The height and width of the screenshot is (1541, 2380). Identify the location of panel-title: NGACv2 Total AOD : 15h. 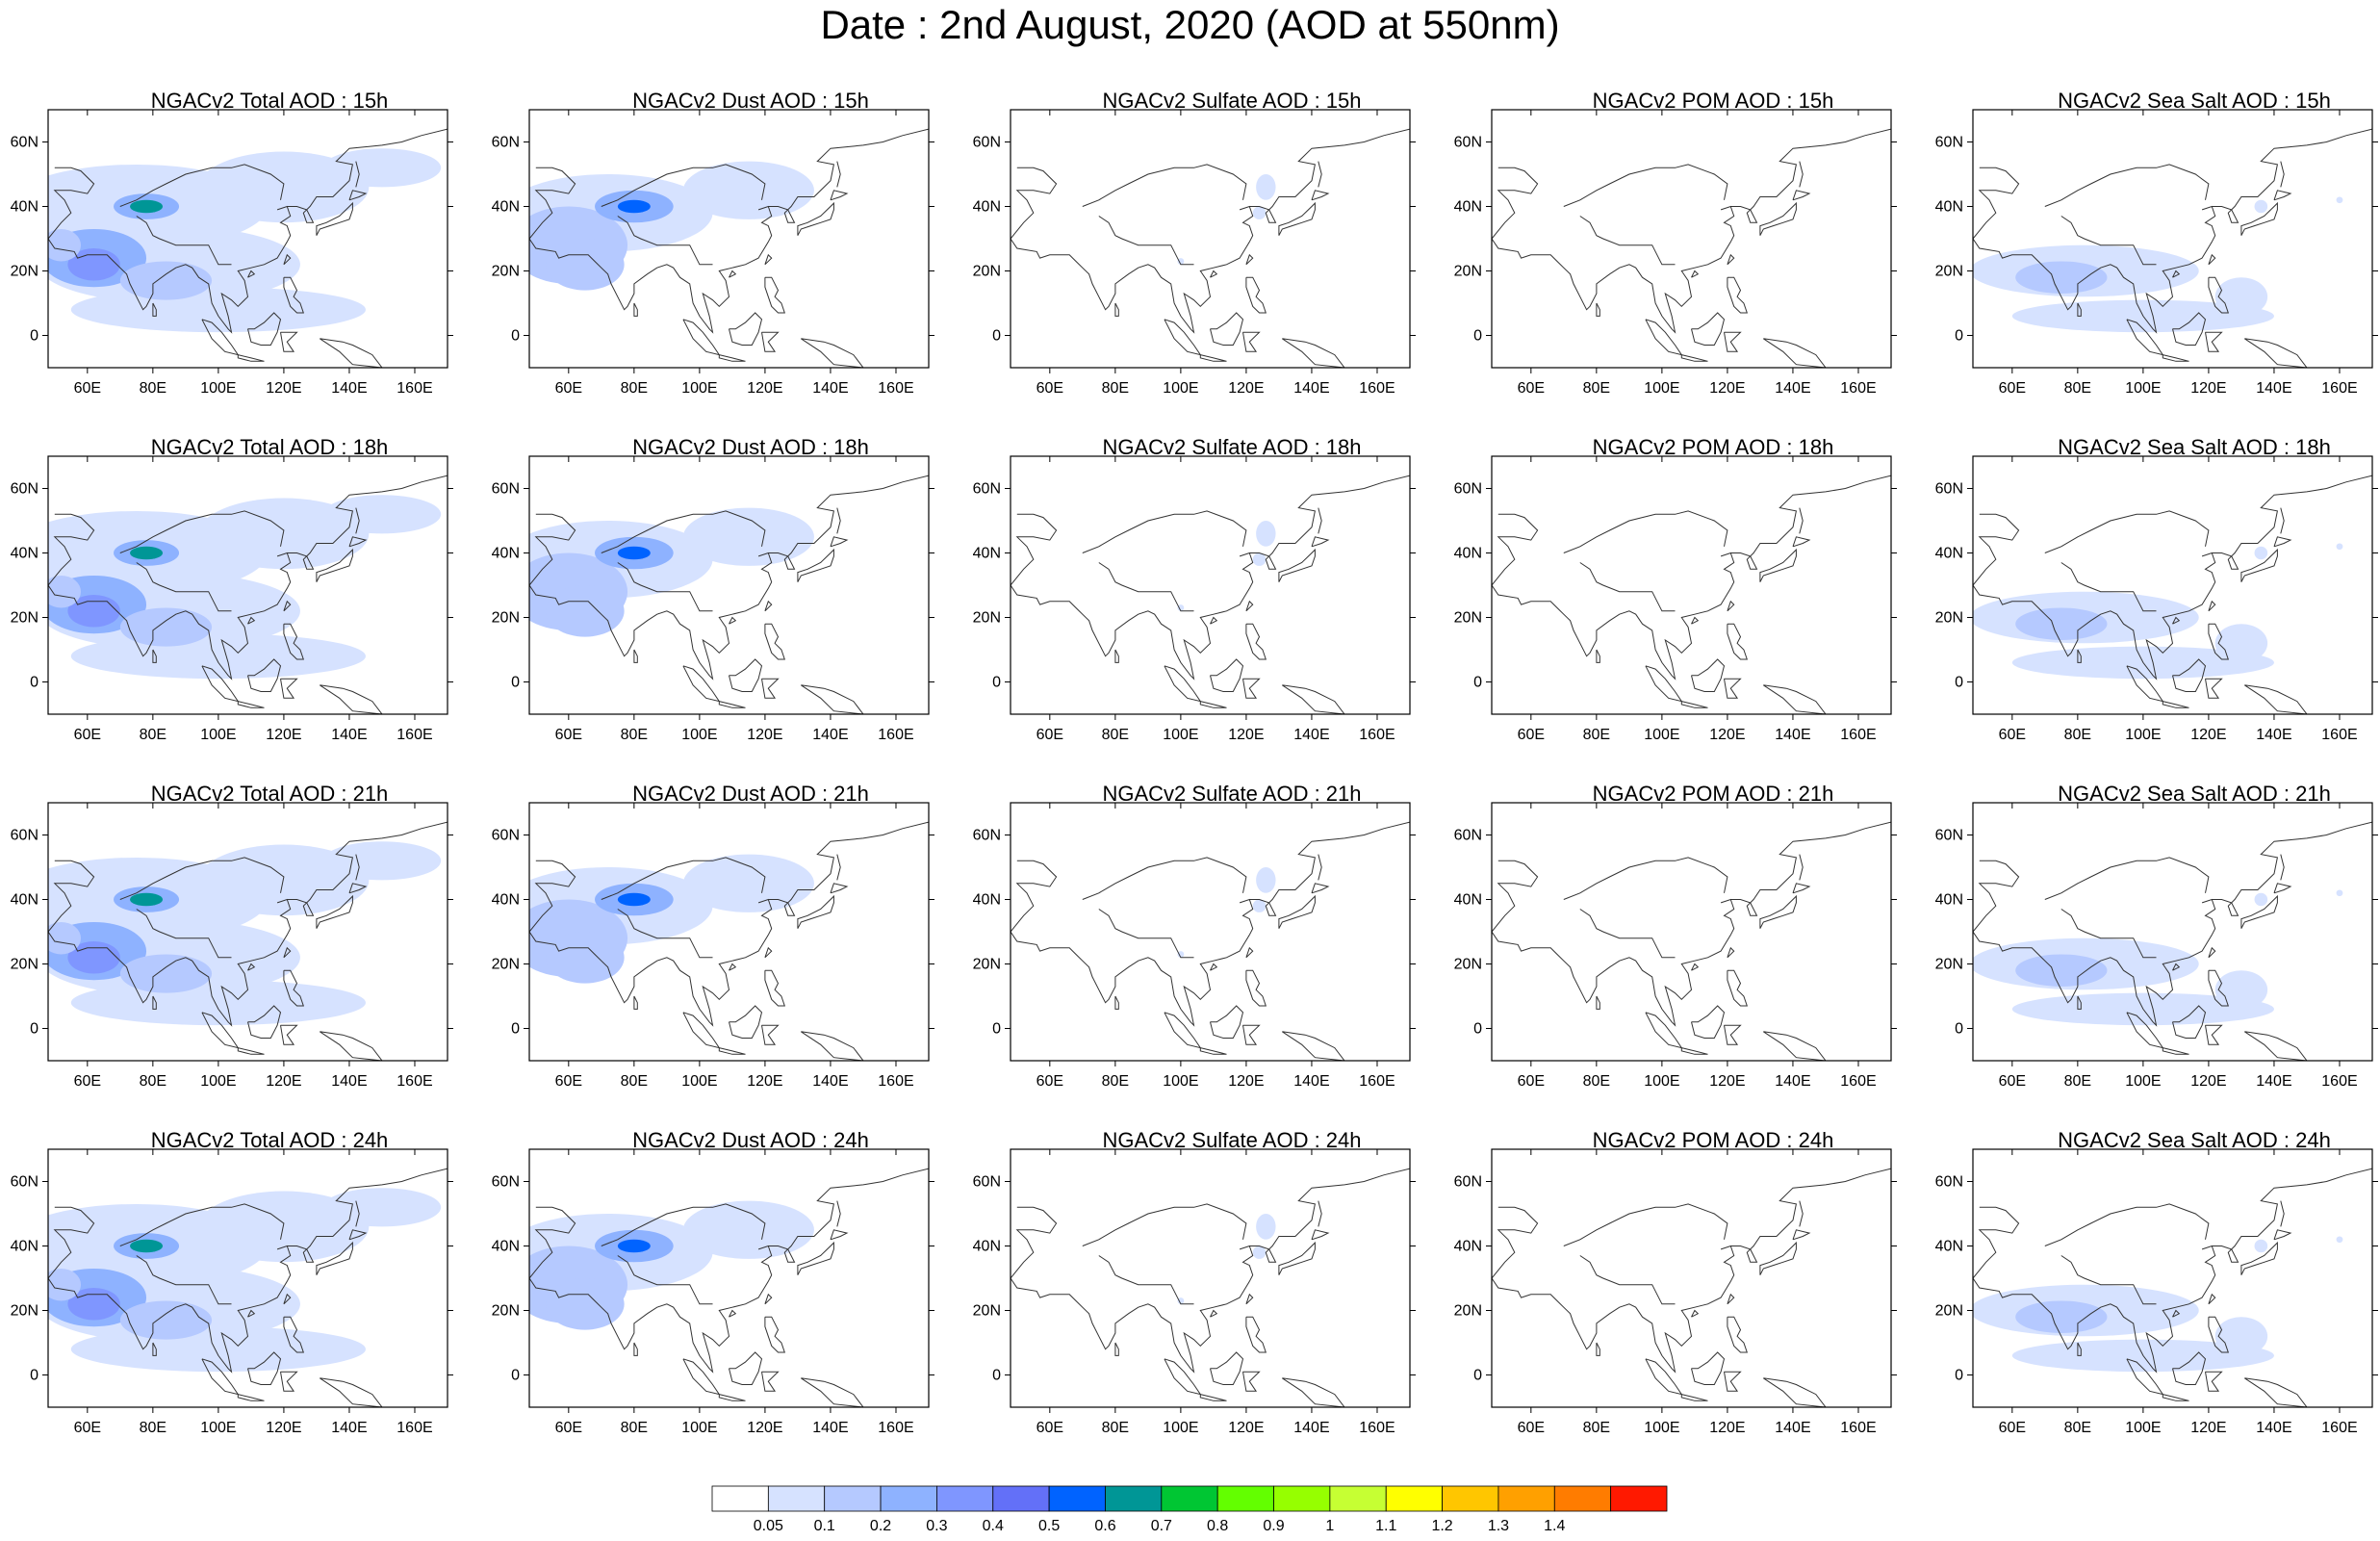
(270, 101).